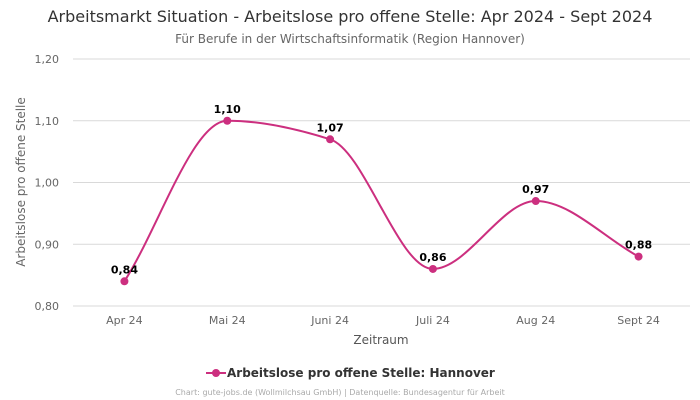 The image size is (700, 400). What do you see at coordinates (329, 320) in the screenshot?
I see `x-tick-label: Juni 24` at bounding box center [329, 320].